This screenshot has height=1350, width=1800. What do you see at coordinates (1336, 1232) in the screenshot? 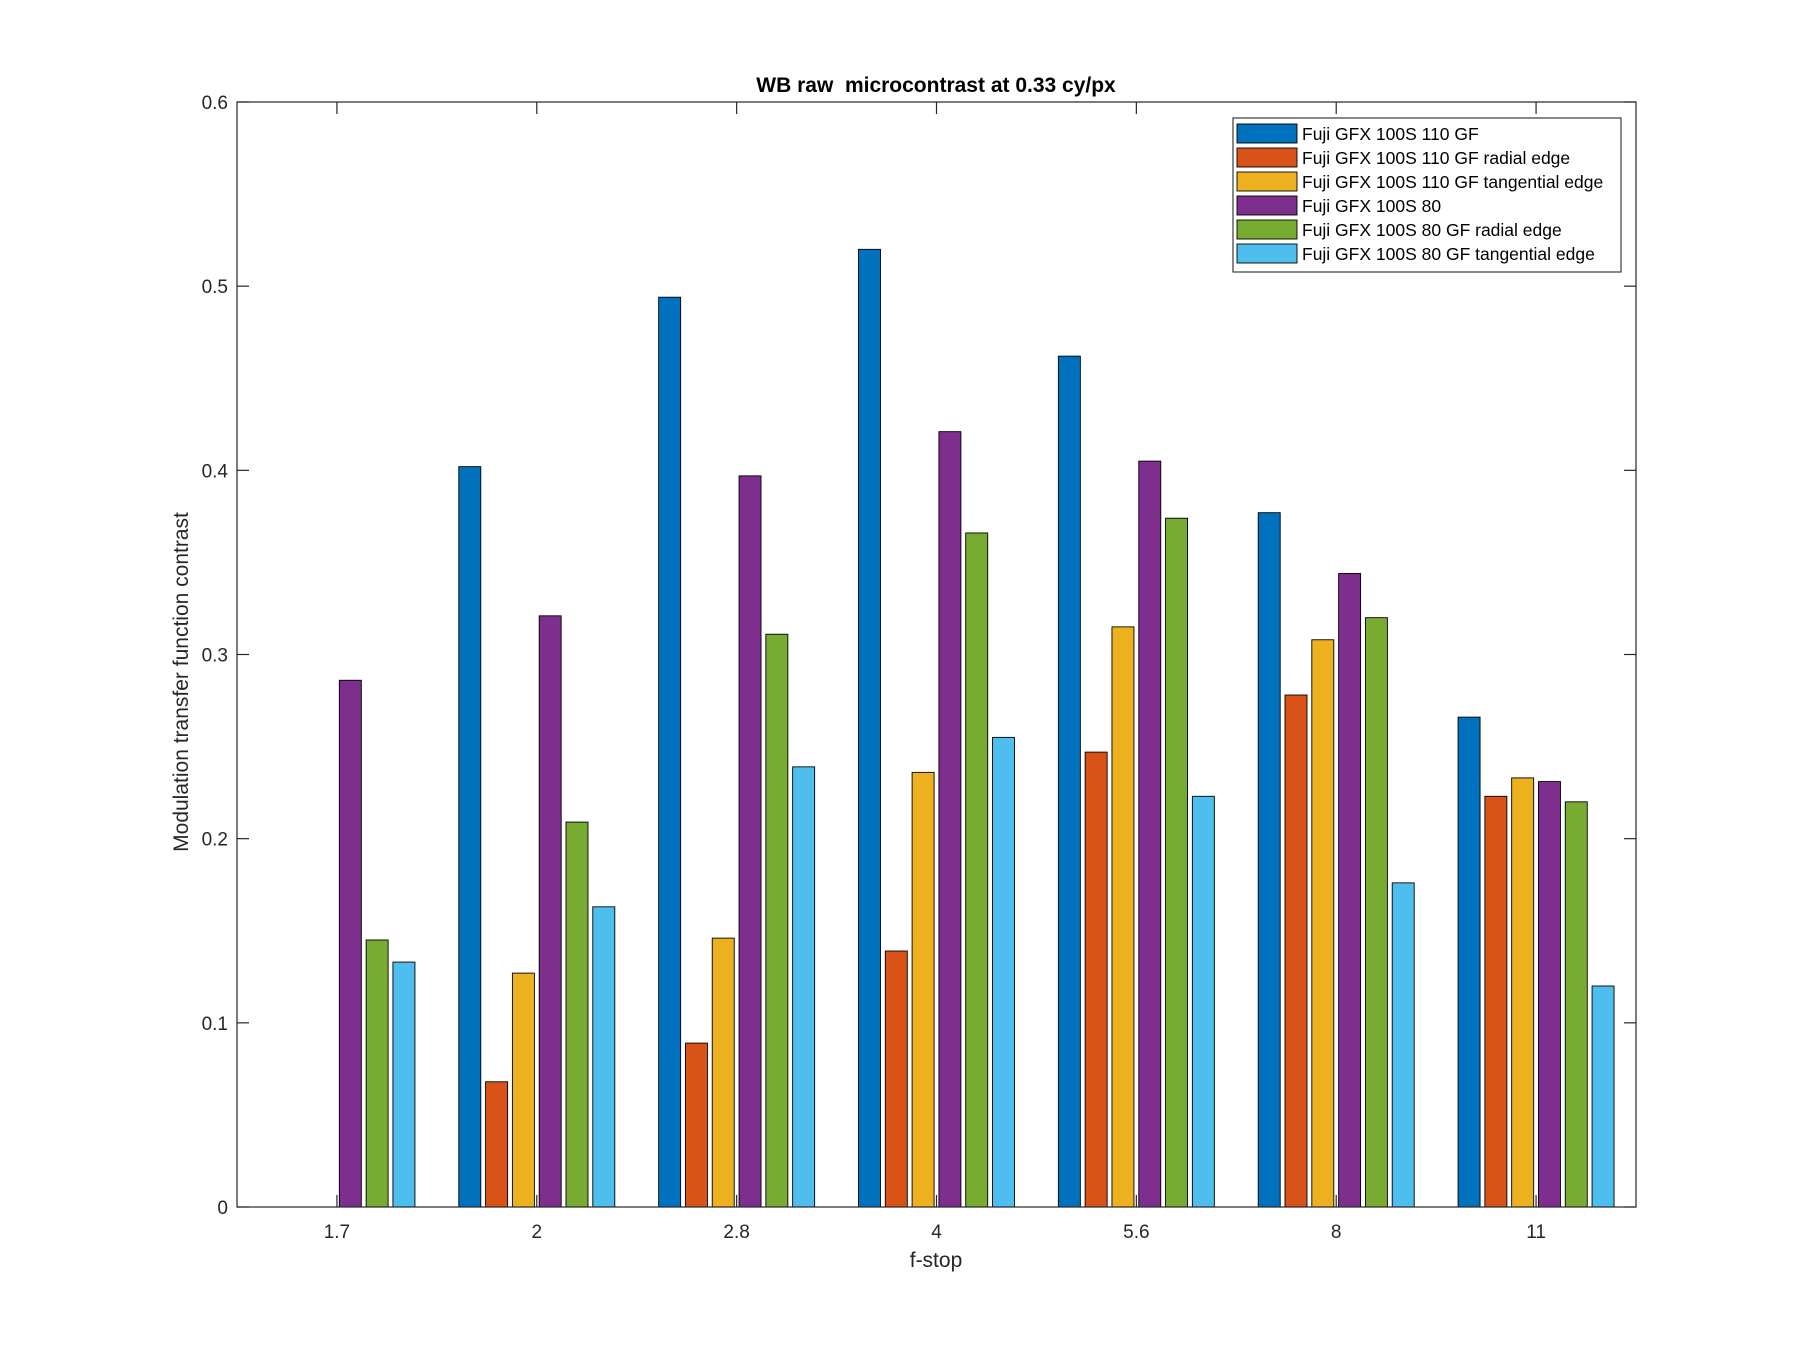
I see `x-tick-label: 8` at bounding box center [1336, 1232].